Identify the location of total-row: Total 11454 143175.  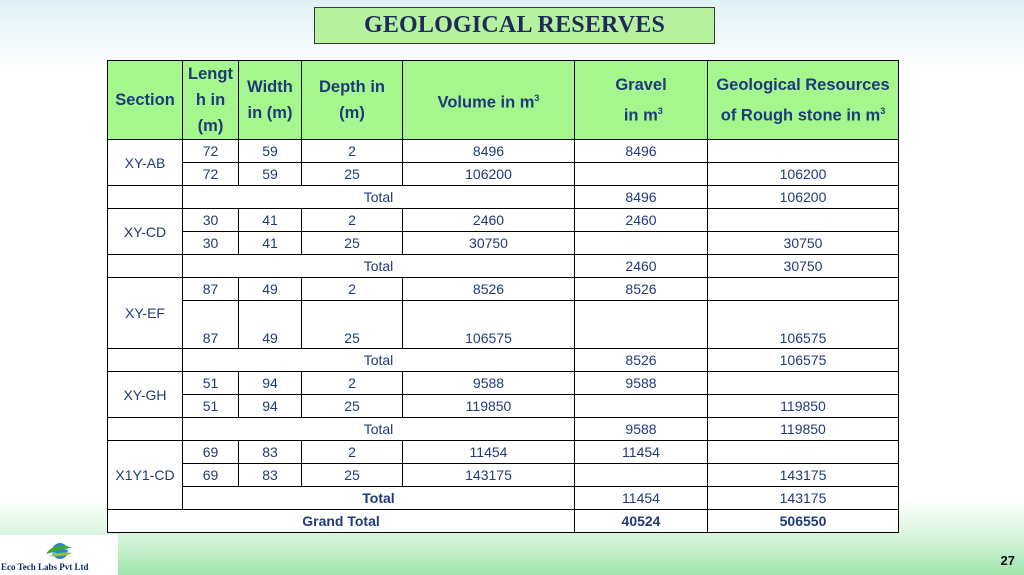
(503, 498).